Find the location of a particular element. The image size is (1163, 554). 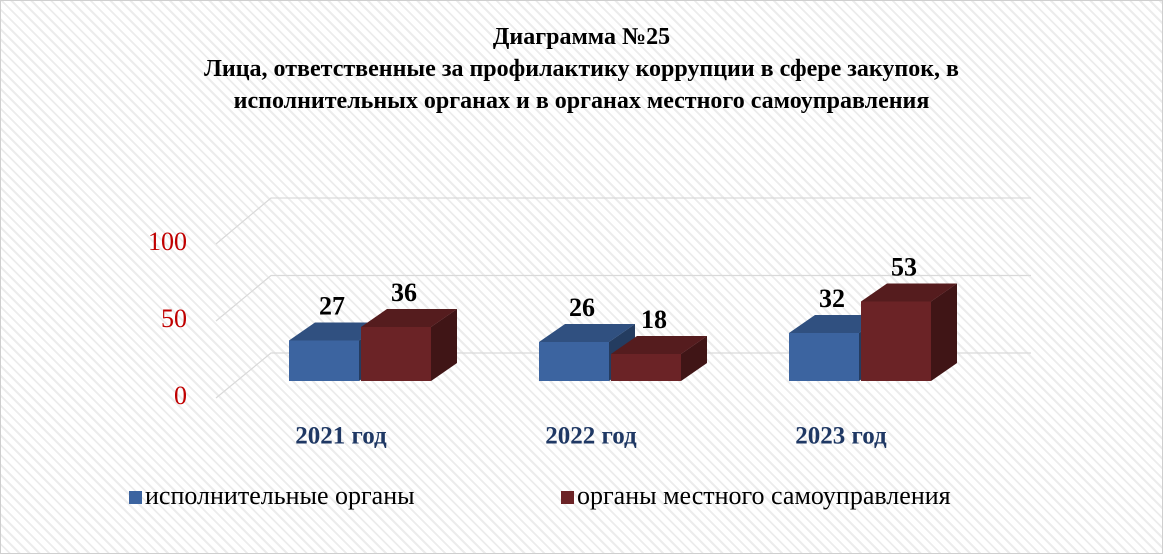

chart-title: Диаграмма №25 is located at coordinates (581, 37).